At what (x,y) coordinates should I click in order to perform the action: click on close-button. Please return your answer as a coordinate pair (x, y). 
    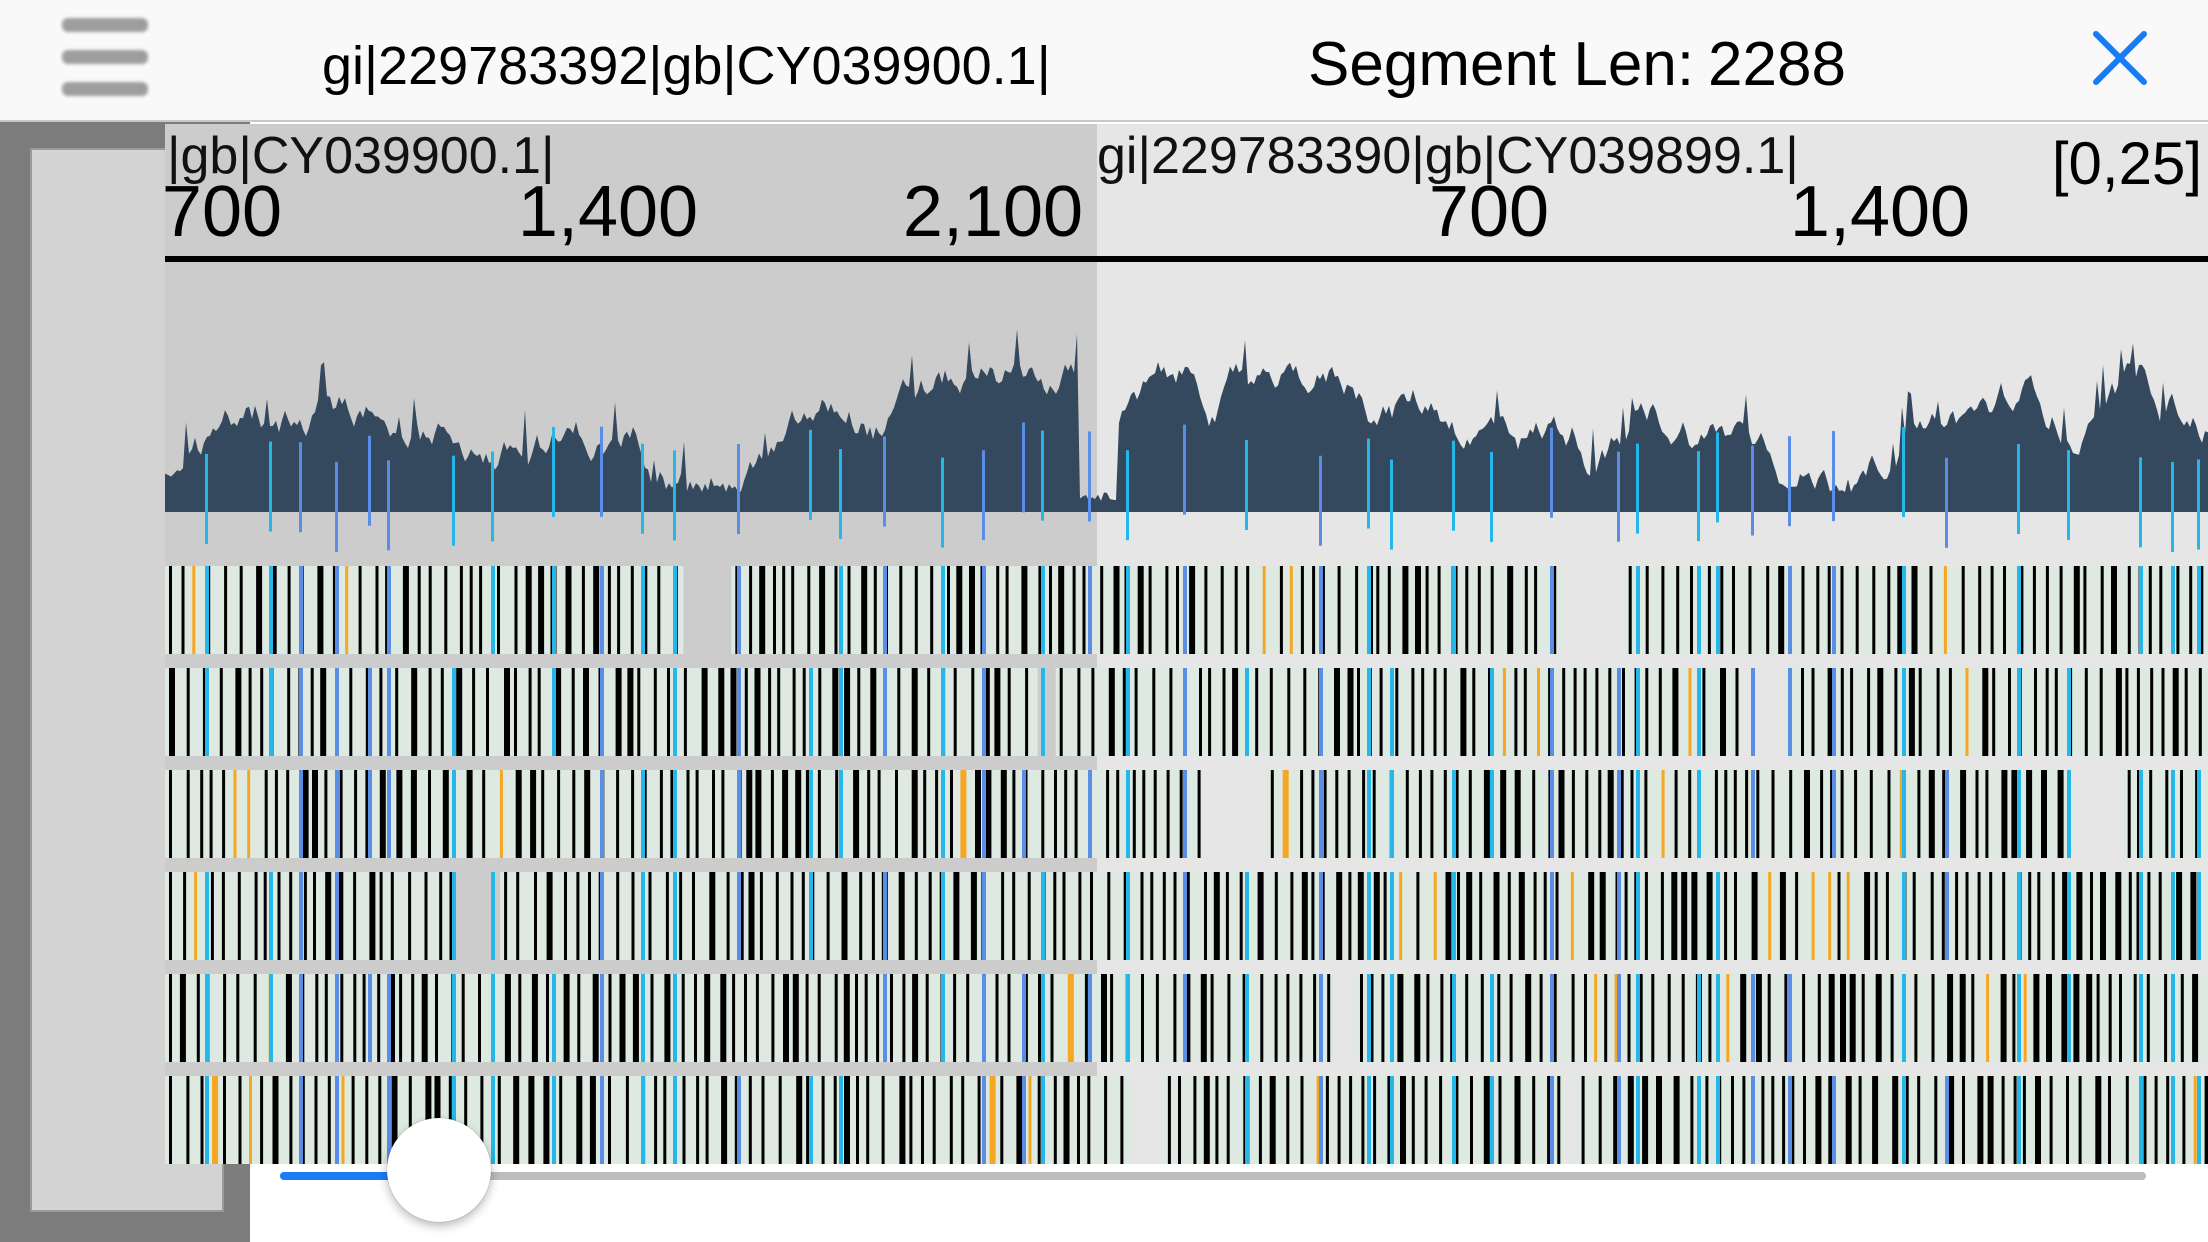
    Looking at the image, I should click on (2120, 58).